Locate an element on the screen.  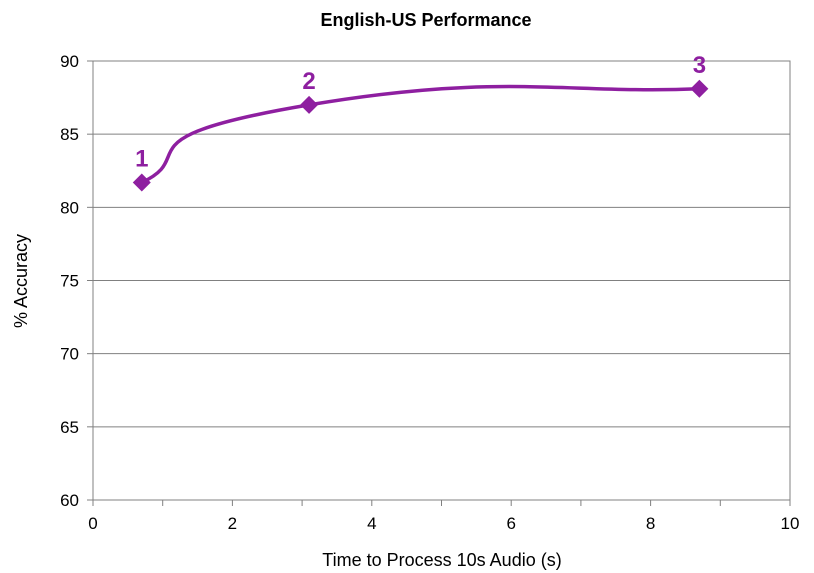
data-labels: 1 2 3 is located at coordinates (420, 112).